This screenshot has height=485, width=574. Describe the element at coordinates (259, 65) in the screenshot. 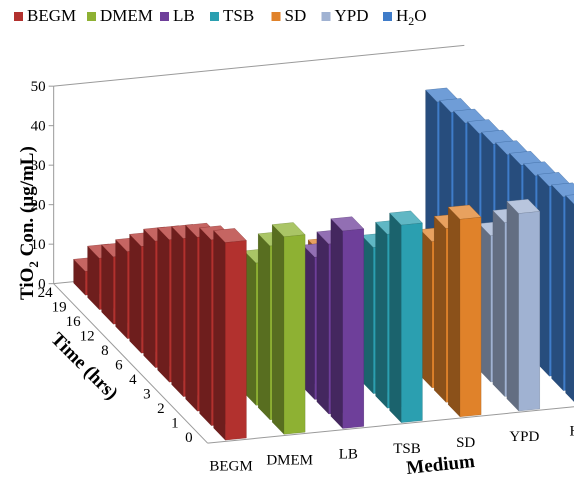

I see `back-wall-top-edge` at that location.